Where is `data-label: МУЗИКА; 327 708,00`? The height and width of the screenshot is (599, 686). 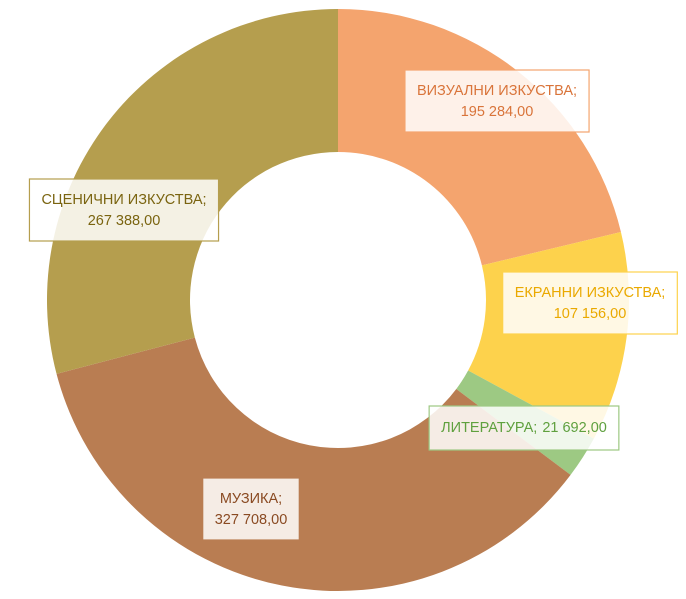
data-label: МУЗИКА; 327 708,00 is located at coordinates (251, 509).